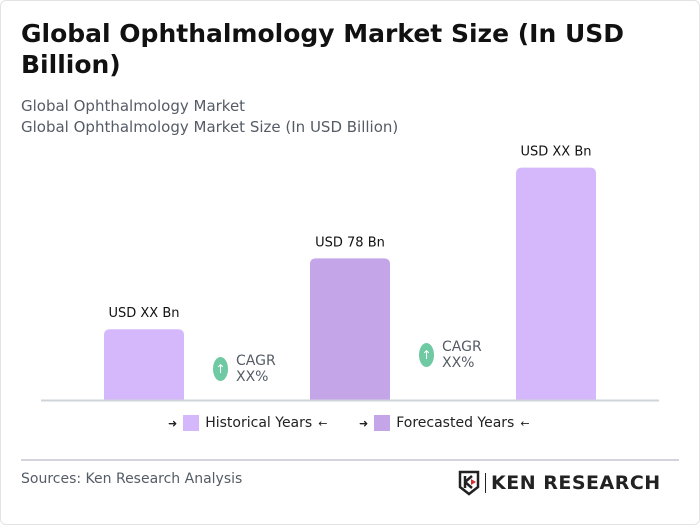 The image size is (700, 525). Describe the element at coordinates (485, 483) in the screenshot. I see `logo-divider` at that location.